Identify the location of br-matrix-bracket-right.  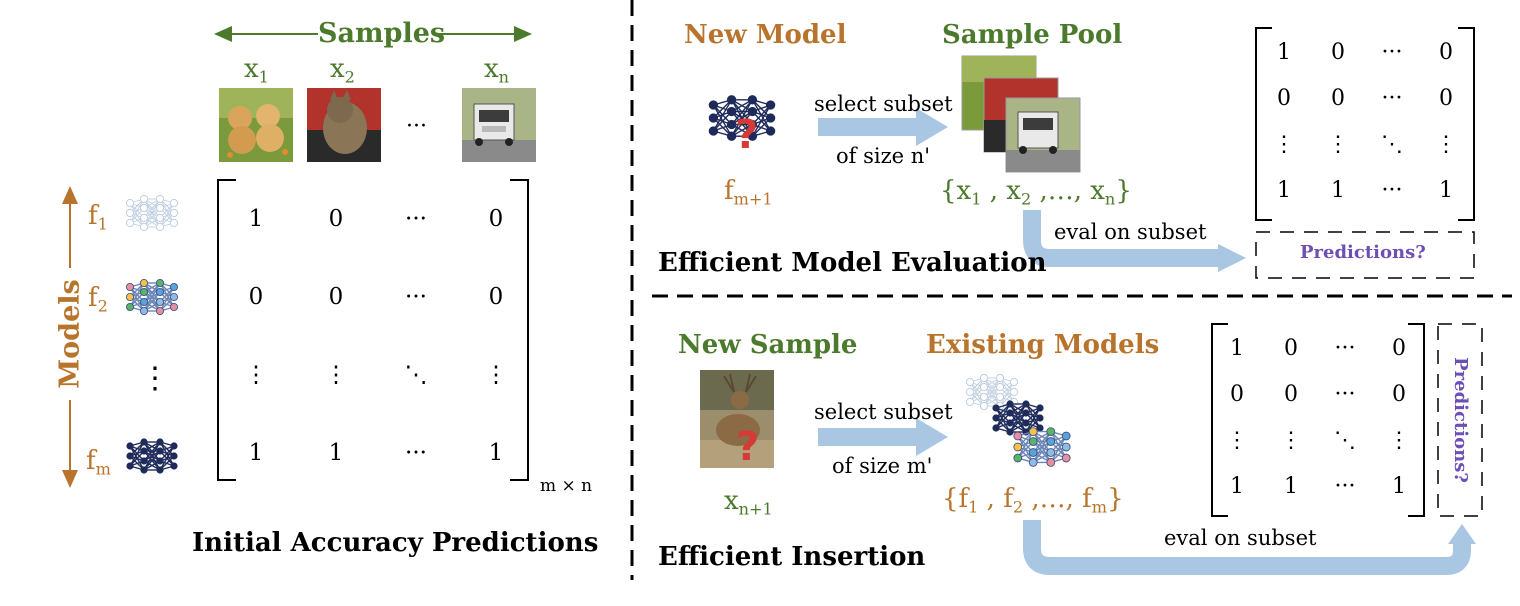
(1416, 420).